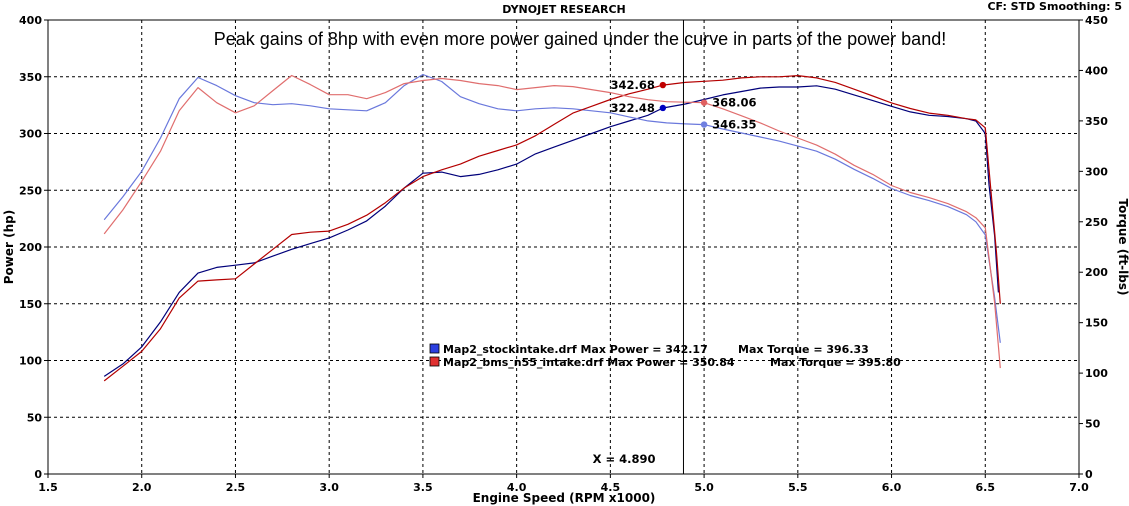  I want to click on y2-tick-label: 250, so click(1096, 222).